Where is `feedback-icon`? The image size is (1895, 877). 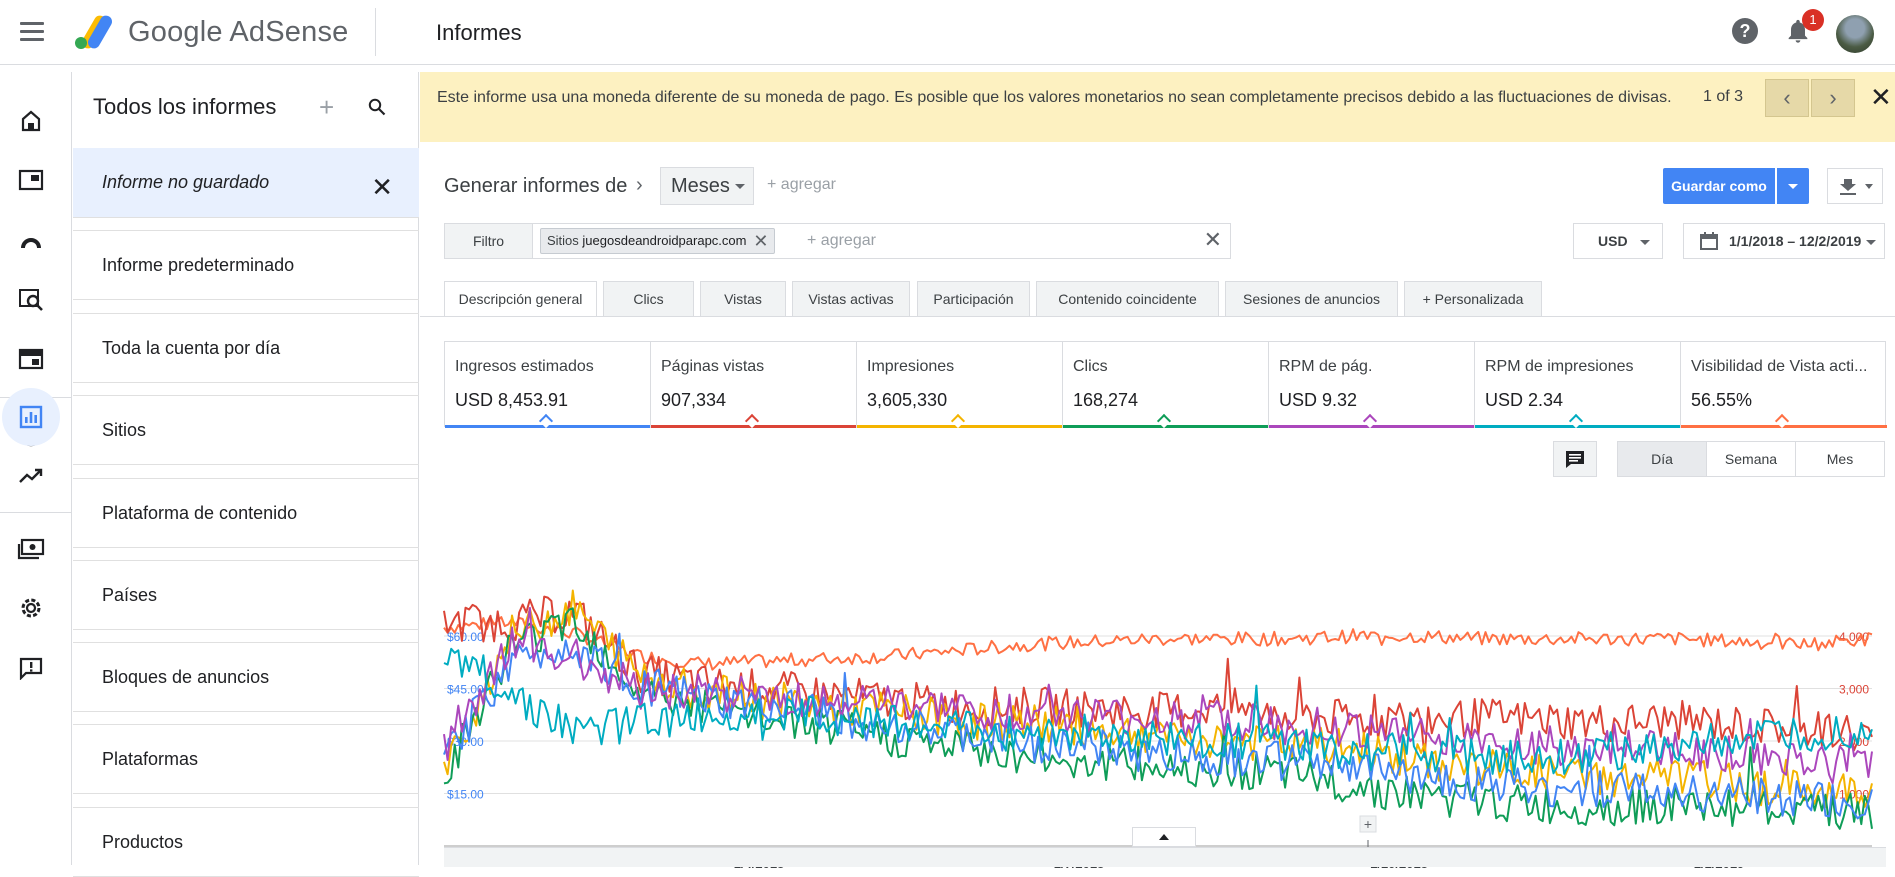 feedback-icon is located at coordinates (31, 668).